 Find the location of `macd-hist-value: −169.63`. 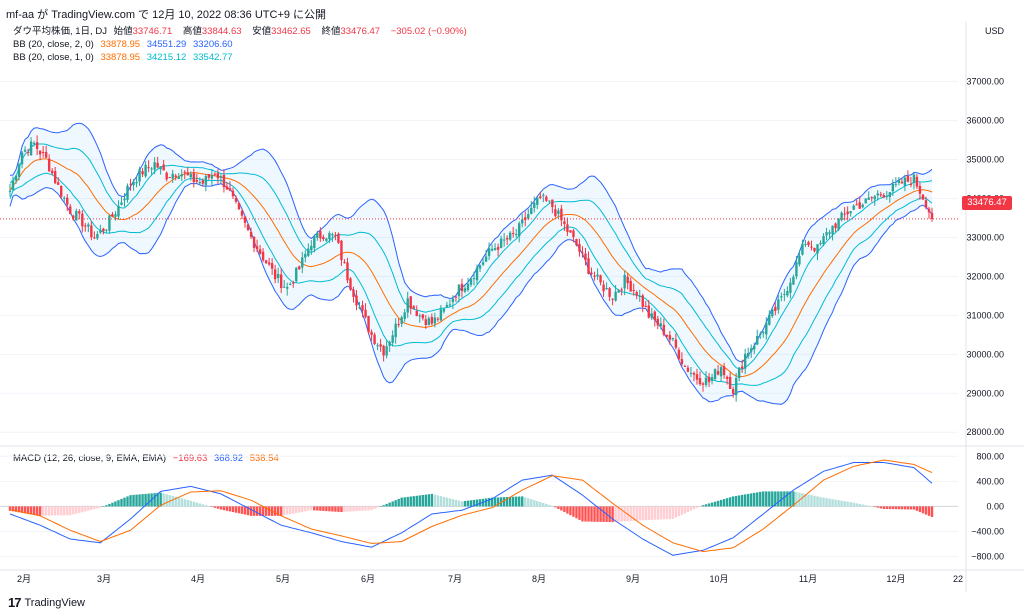

macd-hist-value: −169.63 is located at coordinates (190, 458).